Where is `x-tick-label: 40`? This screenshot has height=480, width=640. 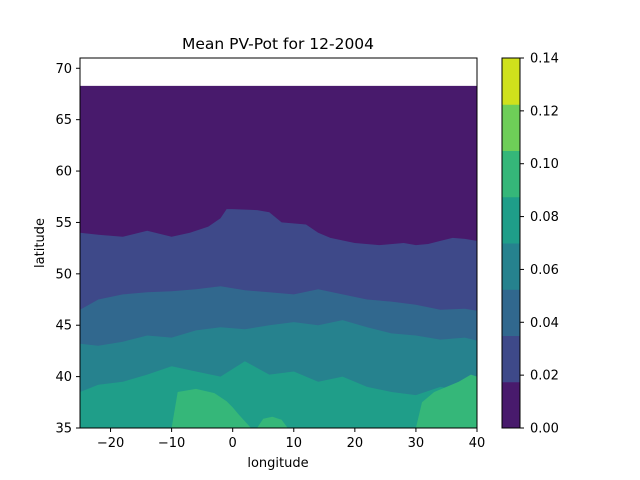 x-tick-label: 40 is located at coordinates (477, 443).